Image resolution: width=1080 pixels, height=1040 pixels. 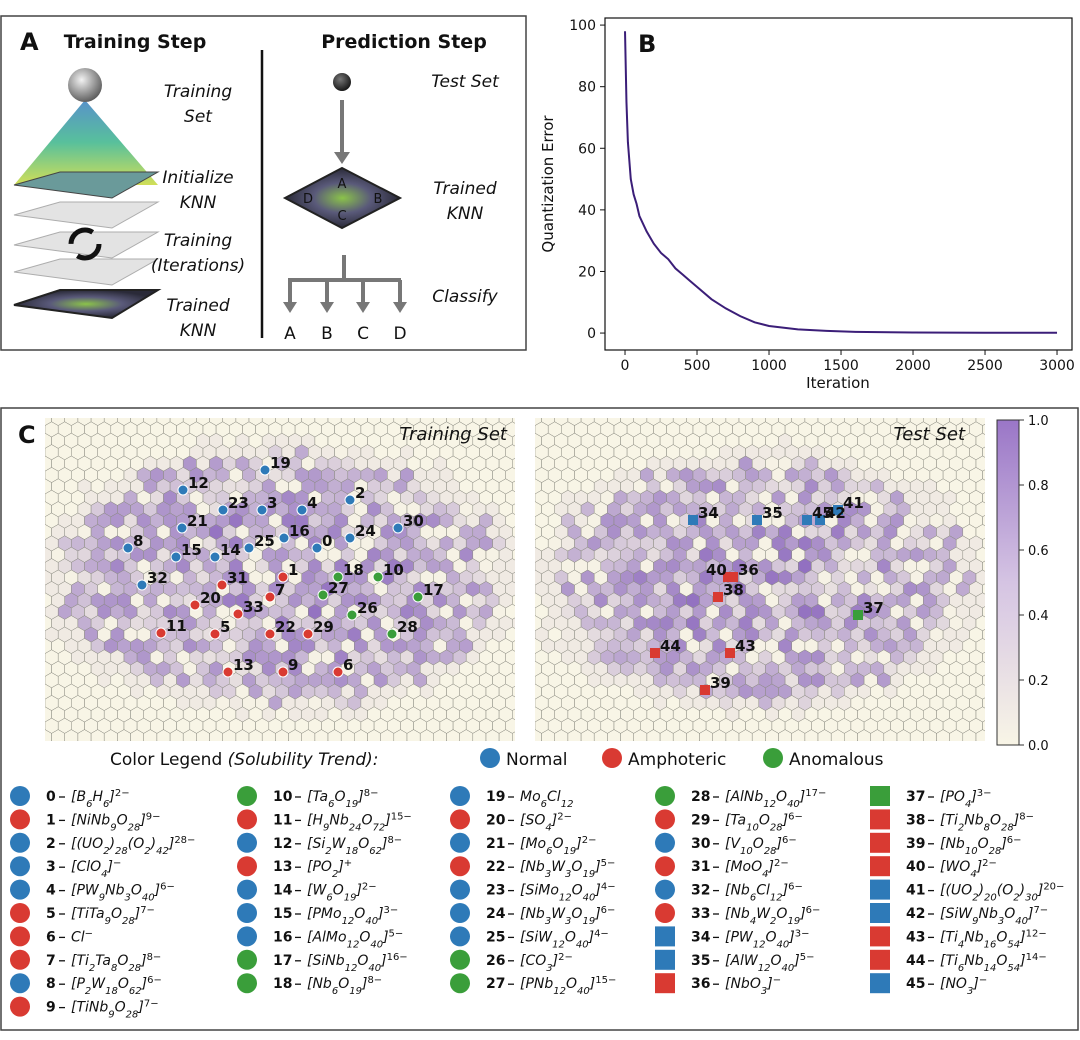 What do you see at coordinates (135, 42) in the screenshot?
I see `header: Training Step` at bounding box center [135, 42].